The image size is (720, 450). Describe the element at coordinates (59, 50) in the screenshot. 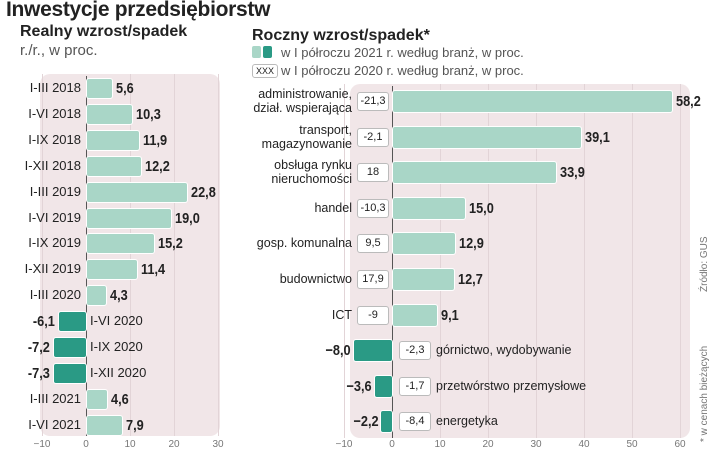

I see `left-chart-unit: r./r., w proc.` at that location.